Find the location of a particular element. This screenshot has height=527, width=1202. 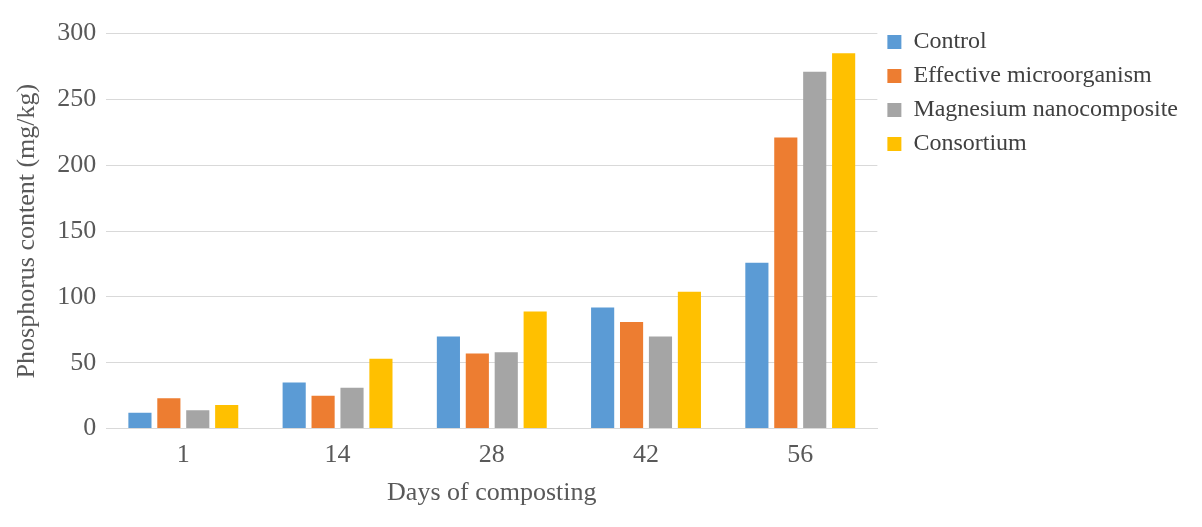

legend-label: Control is located at coordinates (950, 40).